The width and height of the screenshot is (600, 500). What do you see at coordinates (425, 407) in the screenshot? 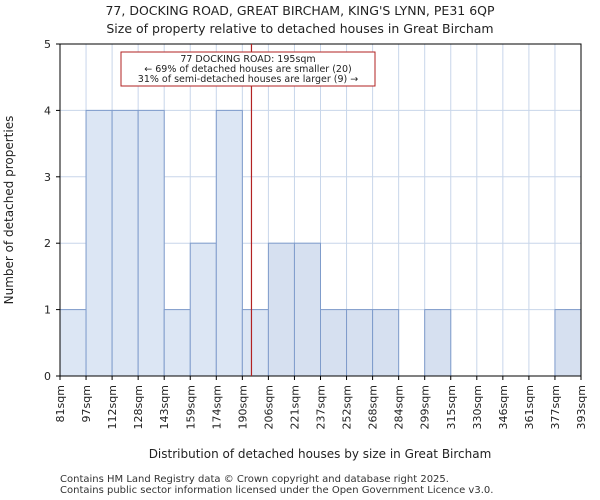
I see `x-tick-label: 299sqm` at bounding box center [425, 407].